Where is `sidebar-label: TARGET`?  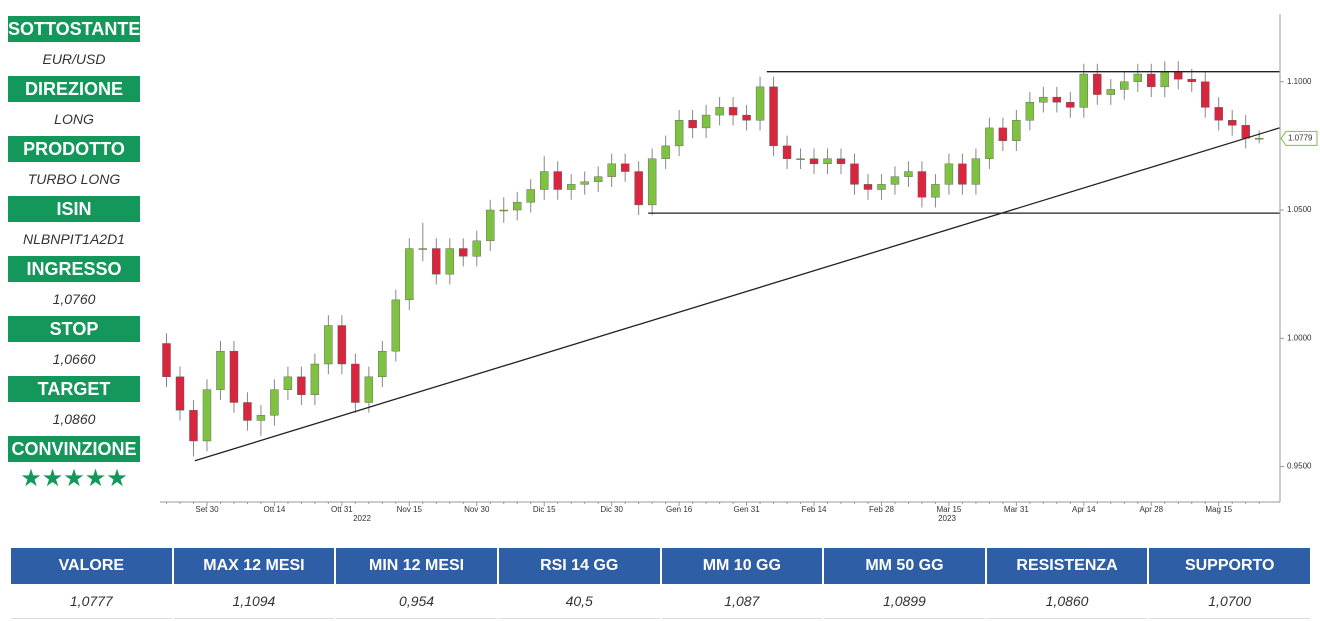 sidebar-label: TARGET is located at coordinates (74, 389).